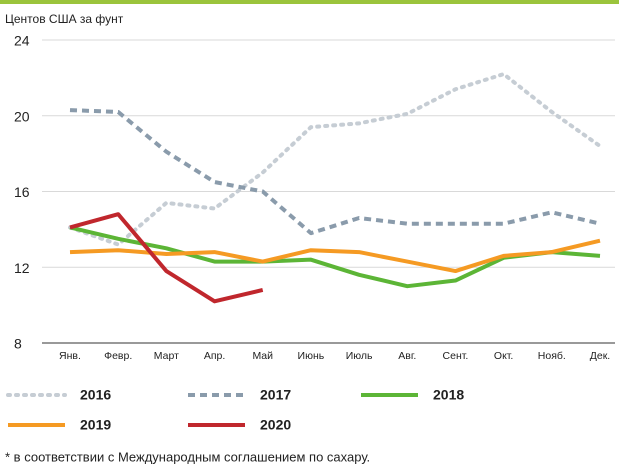 Image resolution: width=619 pixels, height=470 pixels. I want to click on x-tick-label: Нояб., so click(552, 356).